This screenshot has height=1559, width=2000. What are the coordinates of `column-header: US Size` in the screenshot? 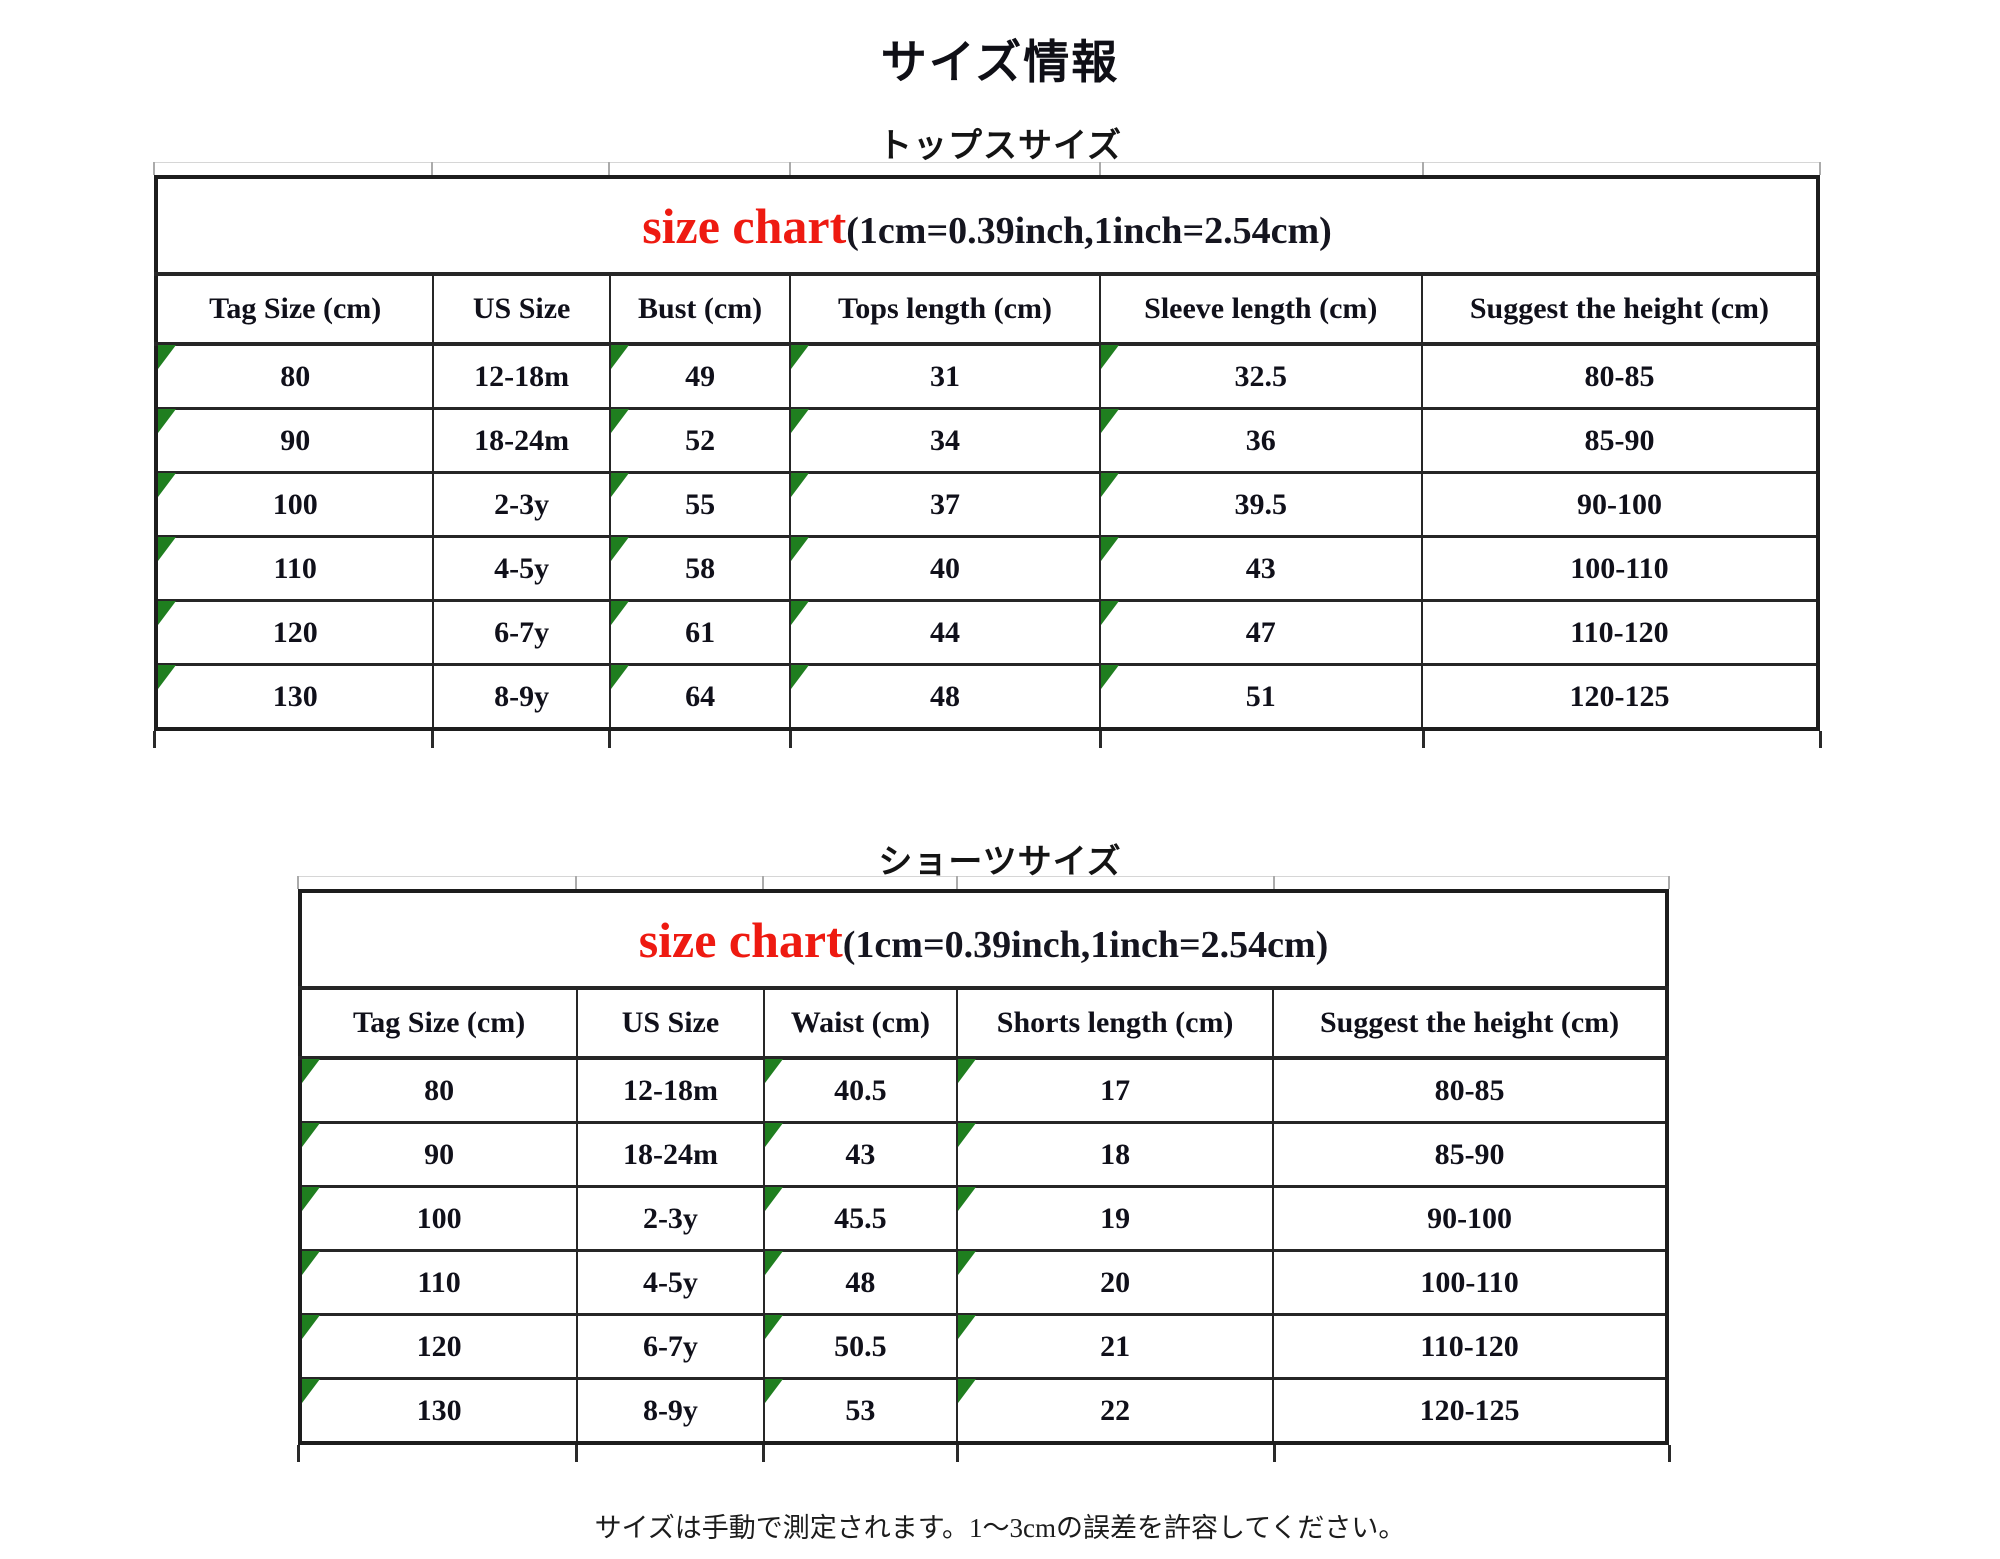 It's located at (521, 309).